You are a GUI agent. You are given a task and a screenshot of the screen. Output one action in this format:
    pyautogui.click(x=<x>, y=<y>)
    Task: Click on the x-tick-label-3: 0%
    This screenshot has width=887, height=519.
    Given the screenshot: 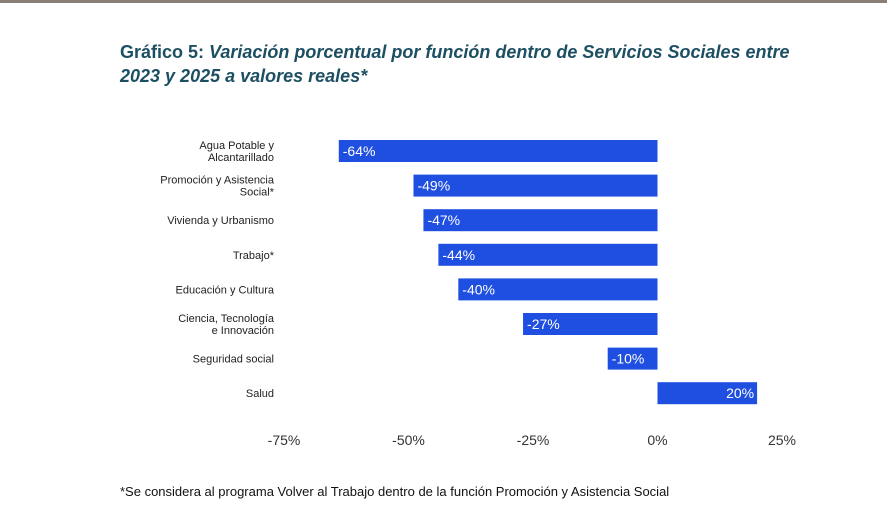 What is the action you would take?
    pyautogui.click(x=657, y=440)
    